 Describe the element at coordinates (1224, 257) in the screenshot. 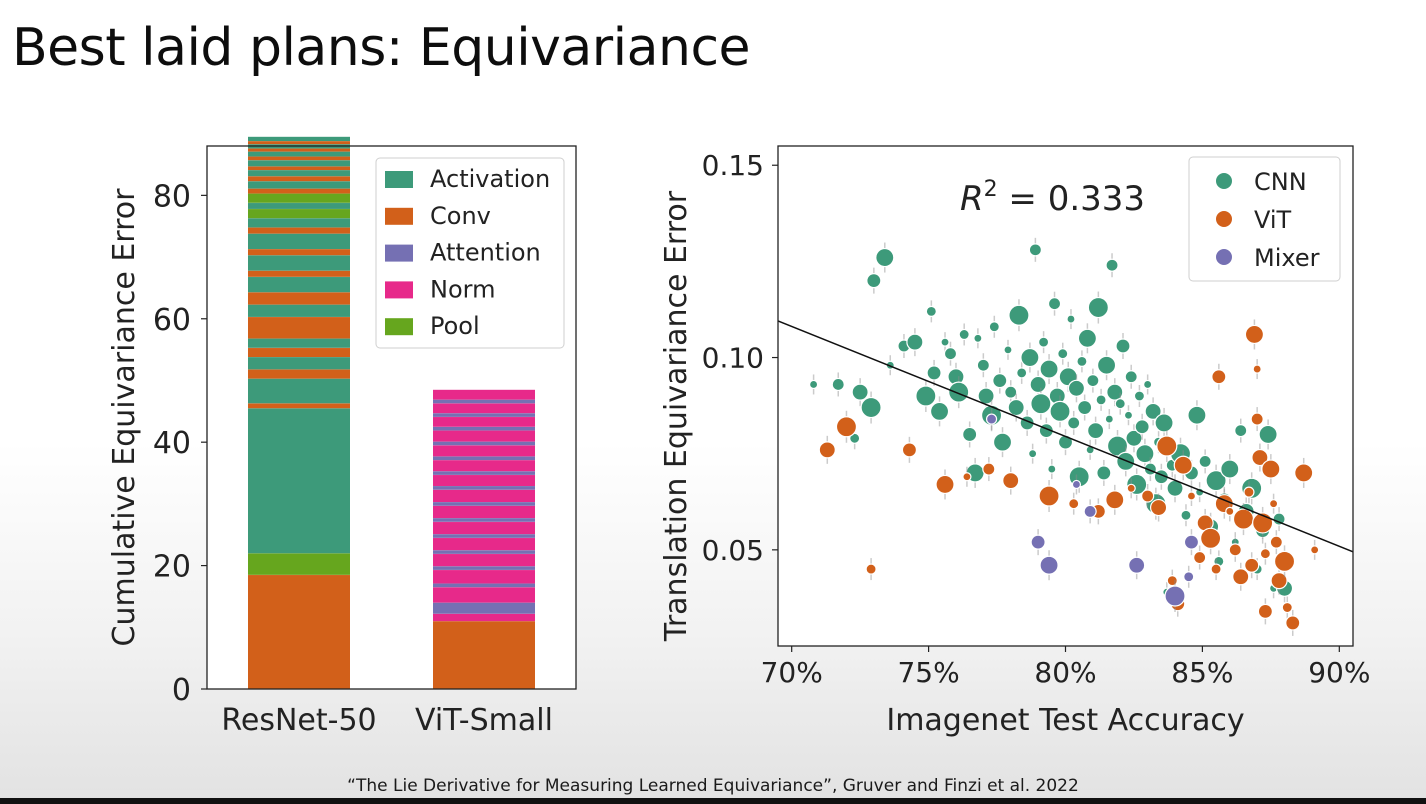

I see `legend-marker-mixer` at that location.